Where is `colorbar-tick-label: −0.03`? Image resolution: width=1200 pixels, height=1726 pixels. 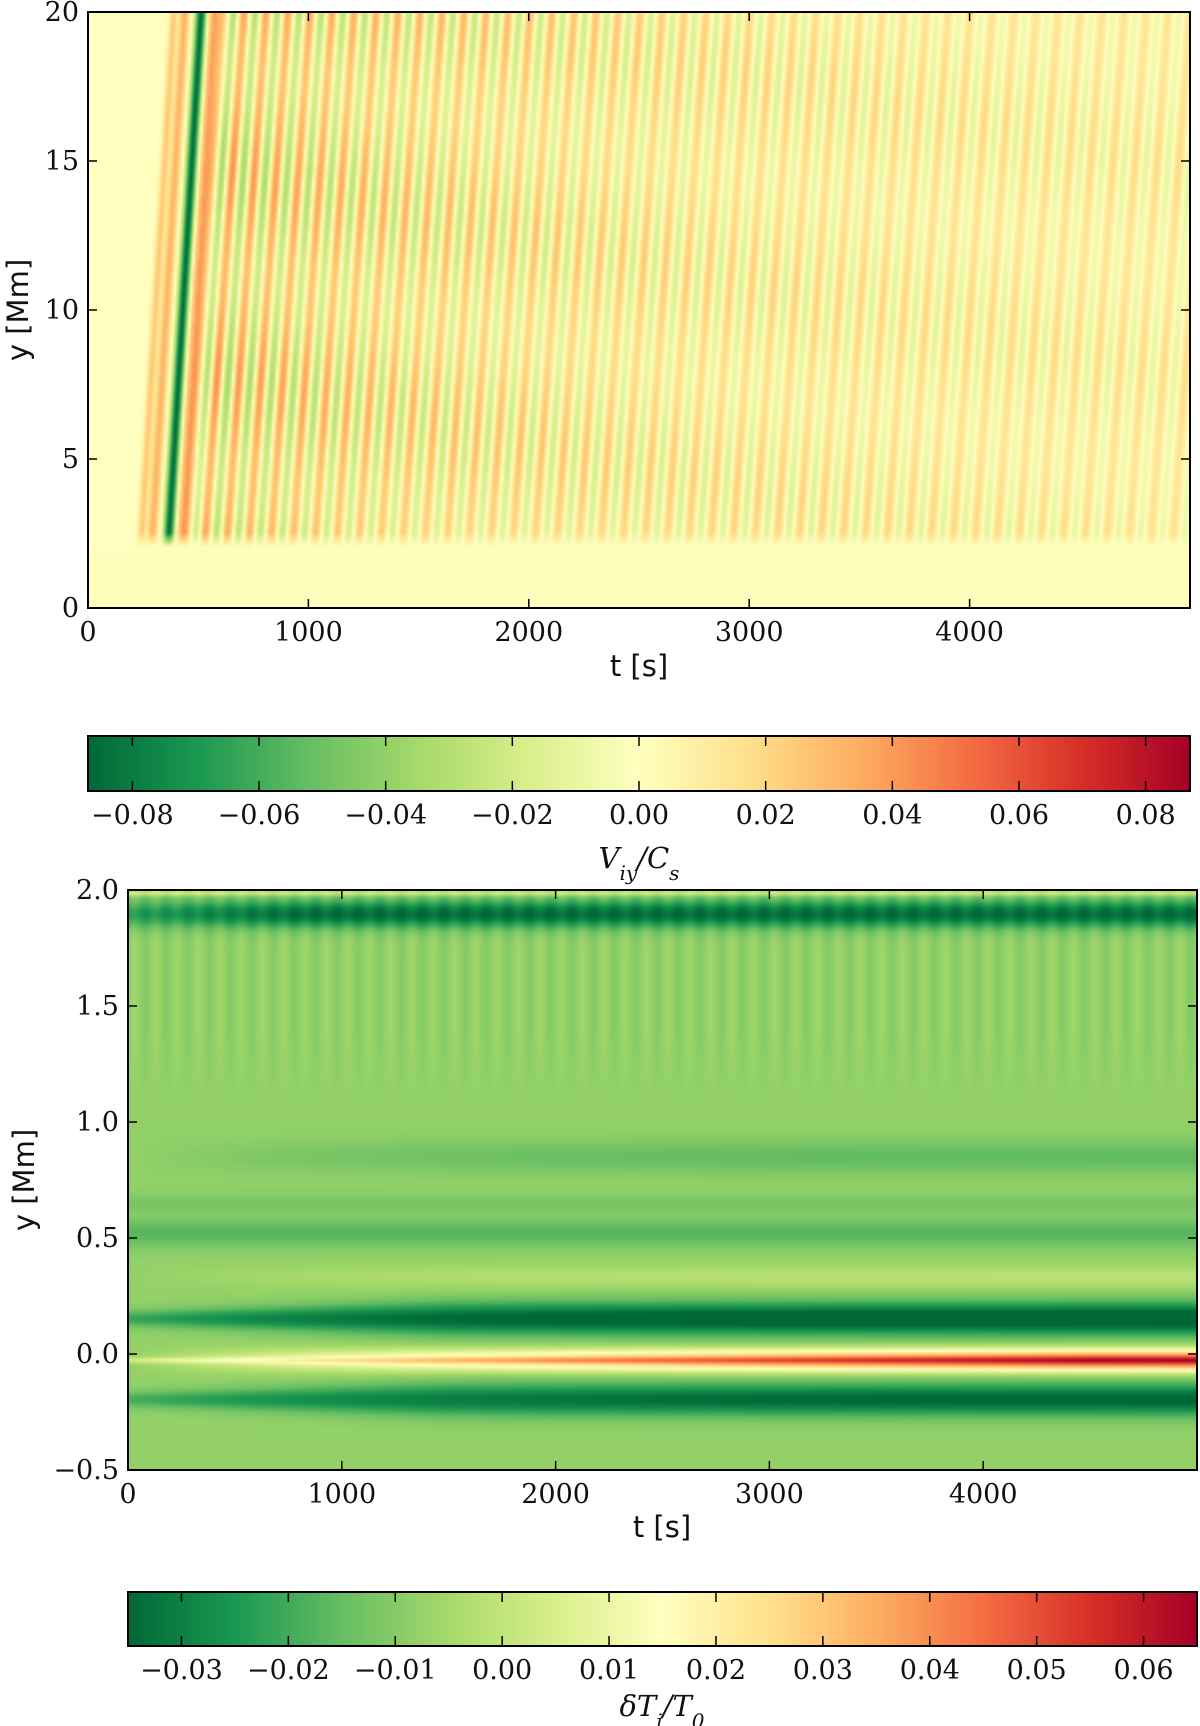 colorbar-tick-label: −0.03 is located at coordinates (181, 1670).